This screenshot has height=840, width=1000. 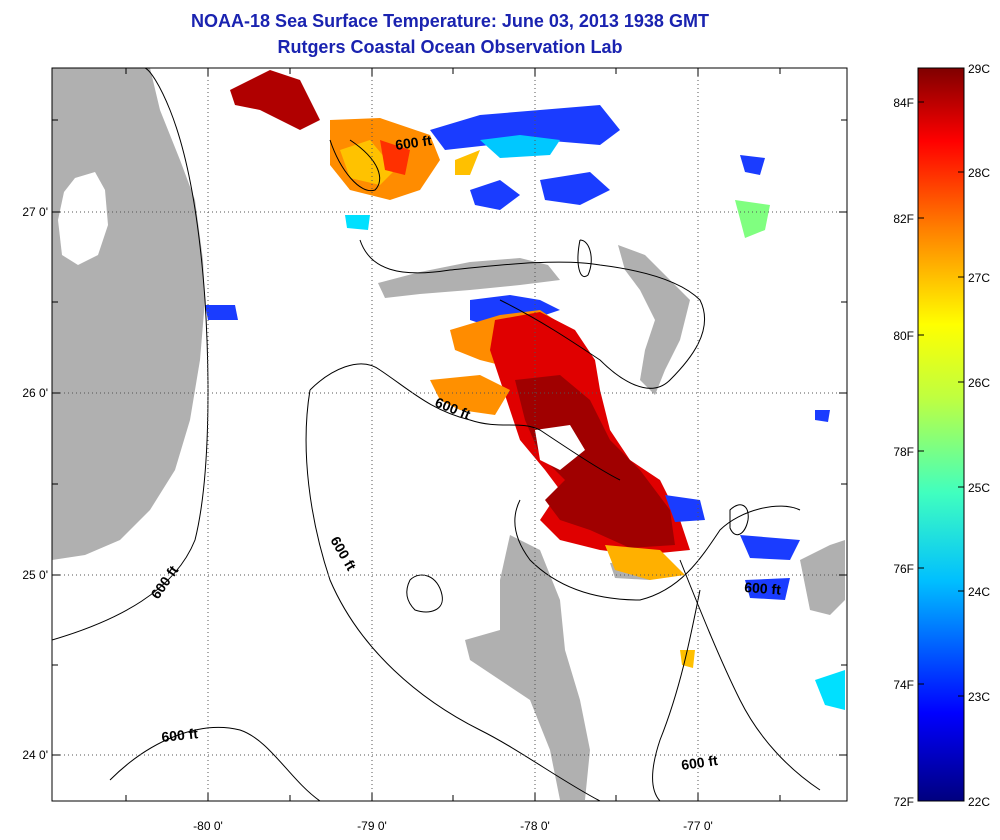 What do you see at coordinates (527, 667) in the screenshot?
I see `andros-land` at bounding box center [527, 667].